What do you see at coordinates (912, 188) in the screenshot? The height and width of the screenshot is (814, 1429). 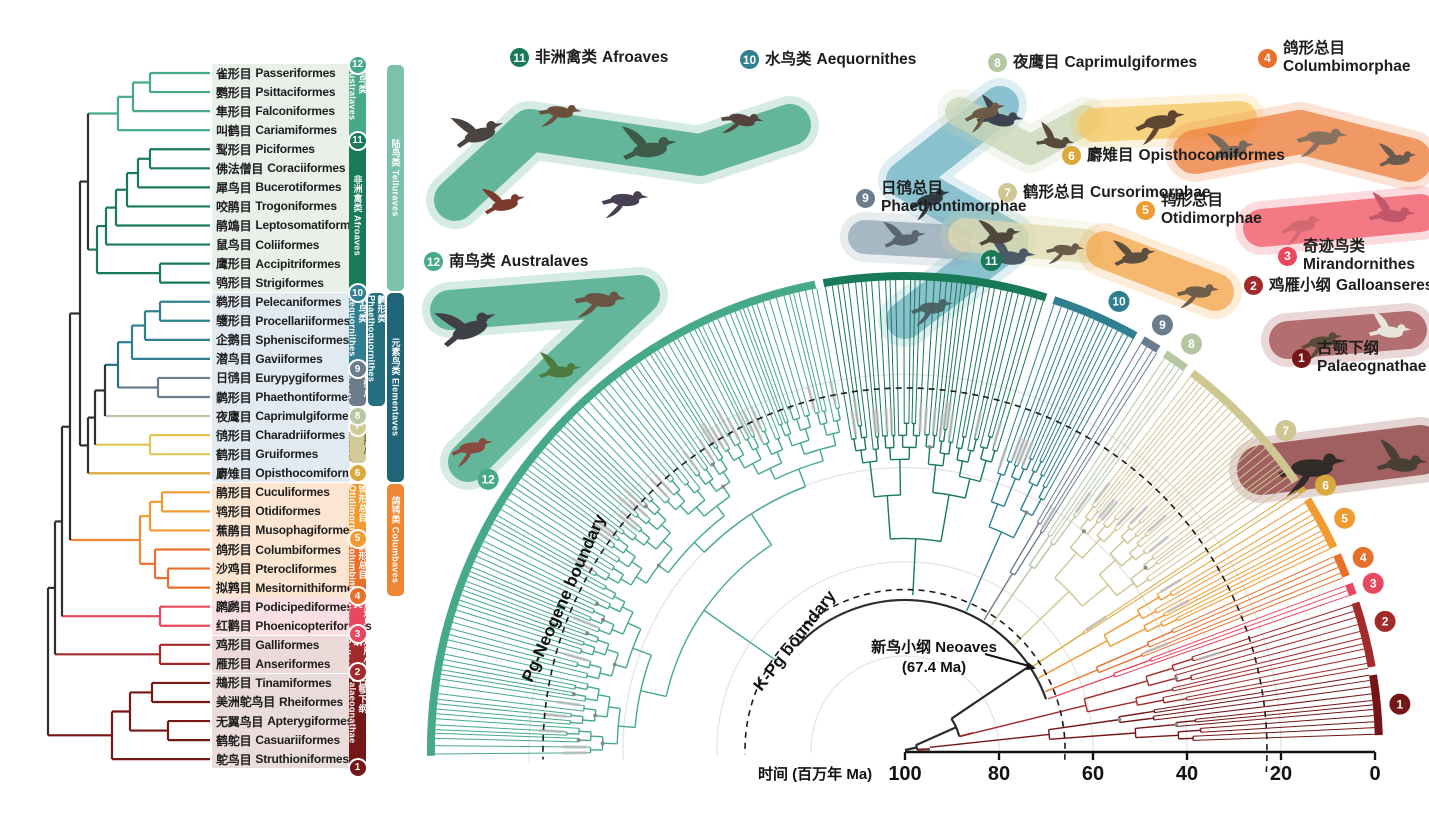 I see `clade-name-zh: 日鸻总目` at bounding box center [912, 188].